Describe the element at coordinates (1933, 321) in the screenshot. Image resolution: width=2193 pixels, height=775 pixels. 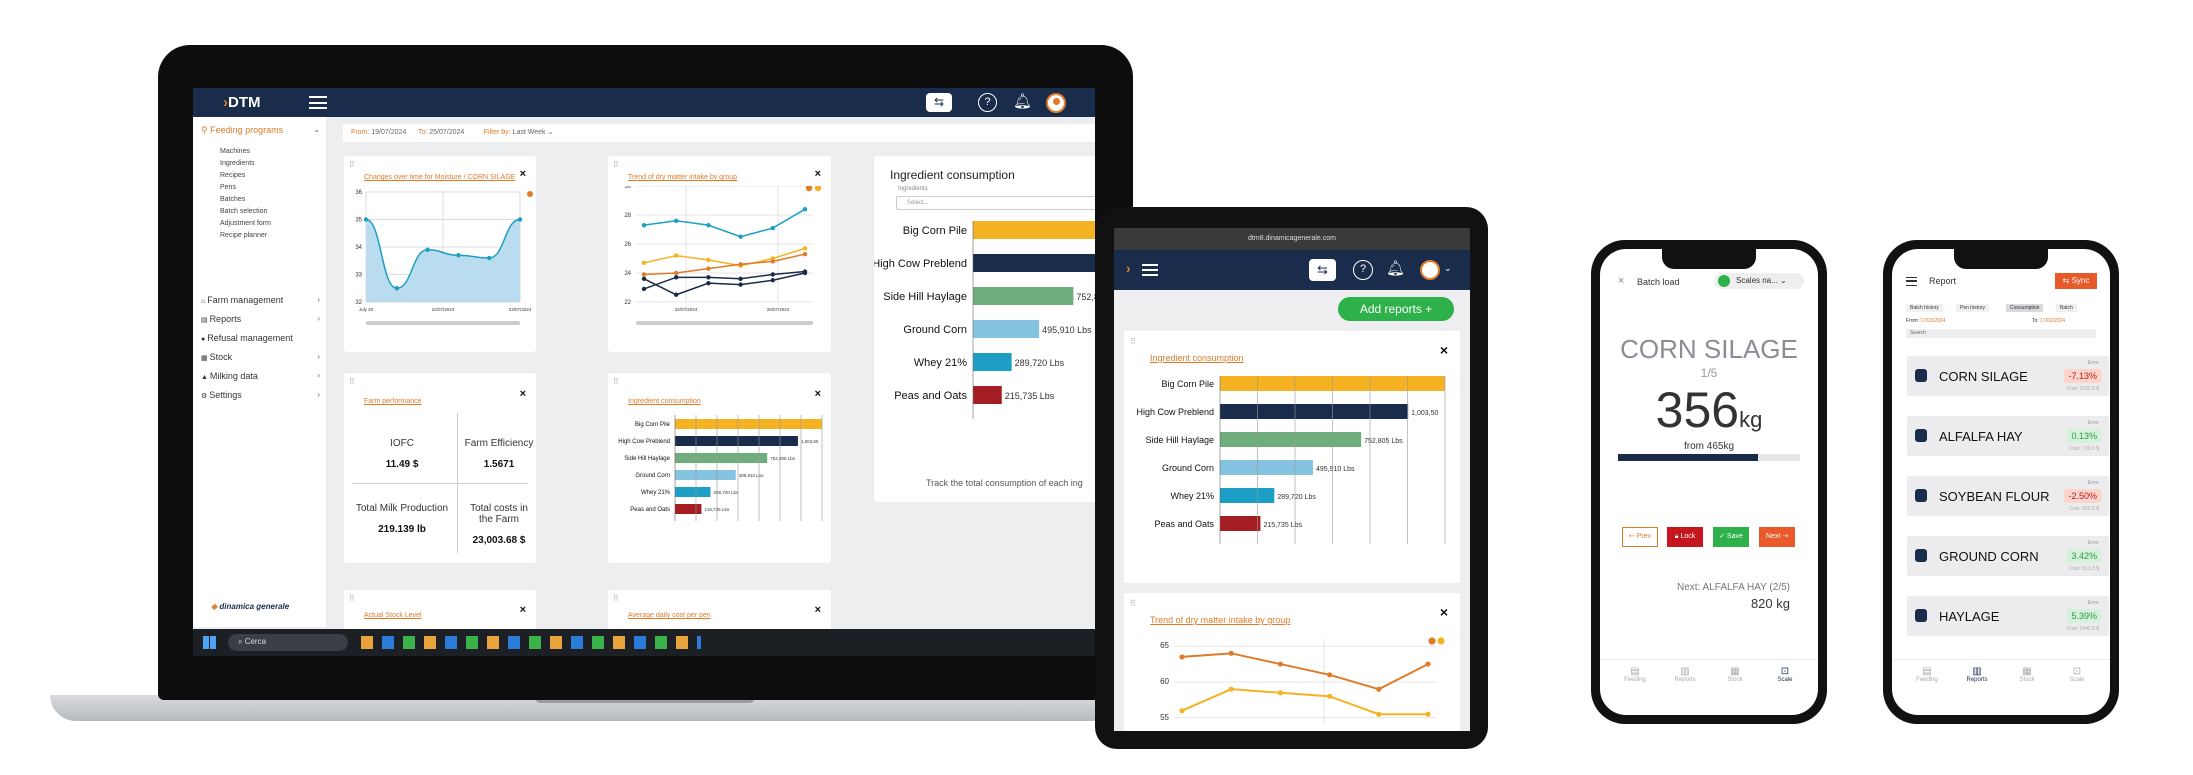
I see `from-date: 17/03/2024` at that location.